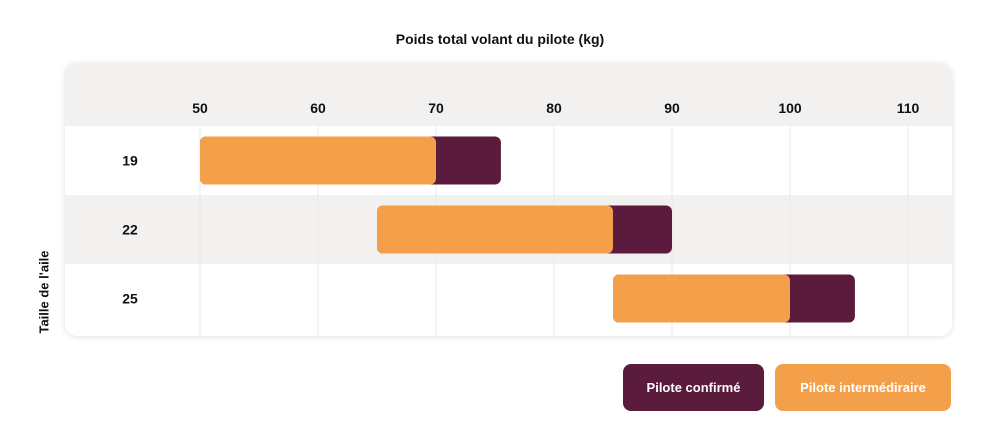  I want to click on category-label: 25, so click(130, 299).